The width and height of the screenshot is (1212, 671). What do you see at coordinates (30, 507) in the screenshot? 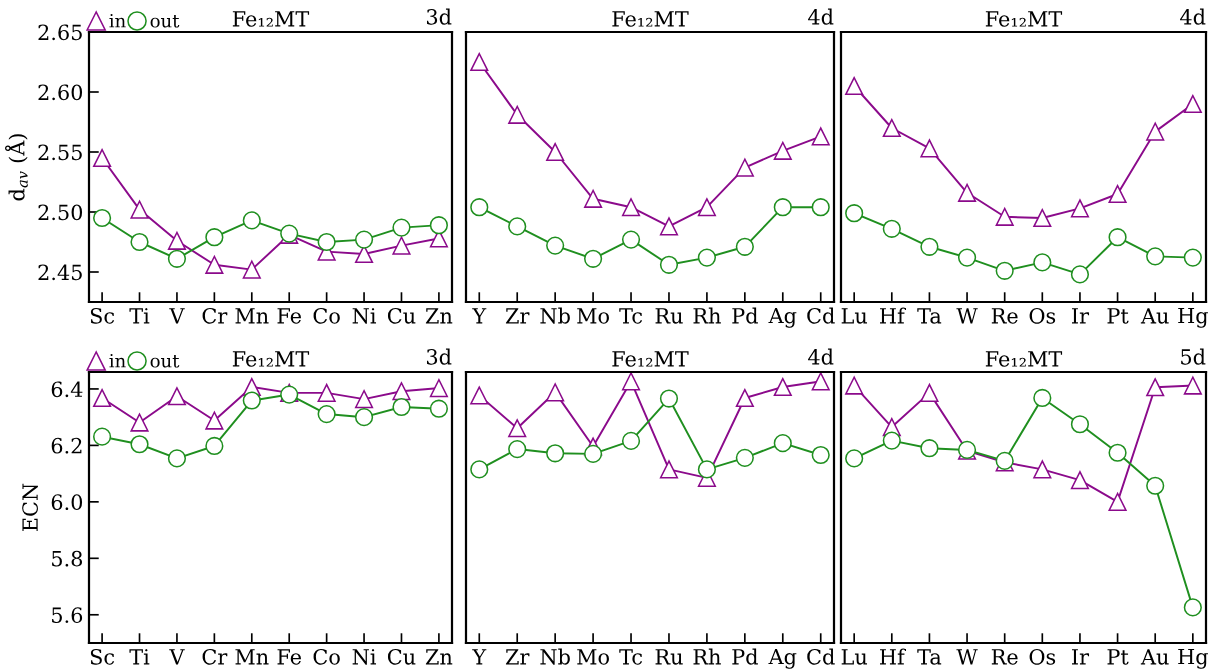
I see `y-axis-title: ECN` at bounding box center [30, 507].